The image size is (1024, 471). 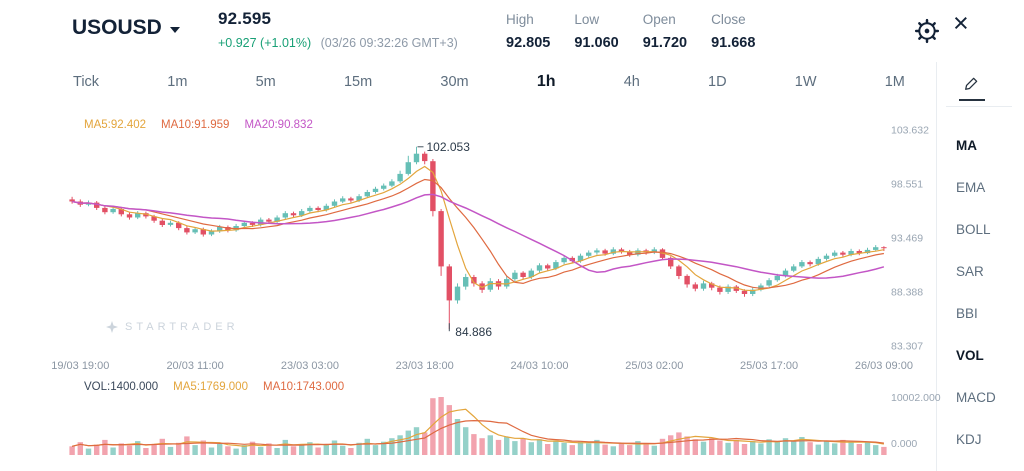 What do you see at coordinates (121, 387) in the screenshot?
I see `vol-value-legend: VOL:1400.000` at bounding box center [121, 387].